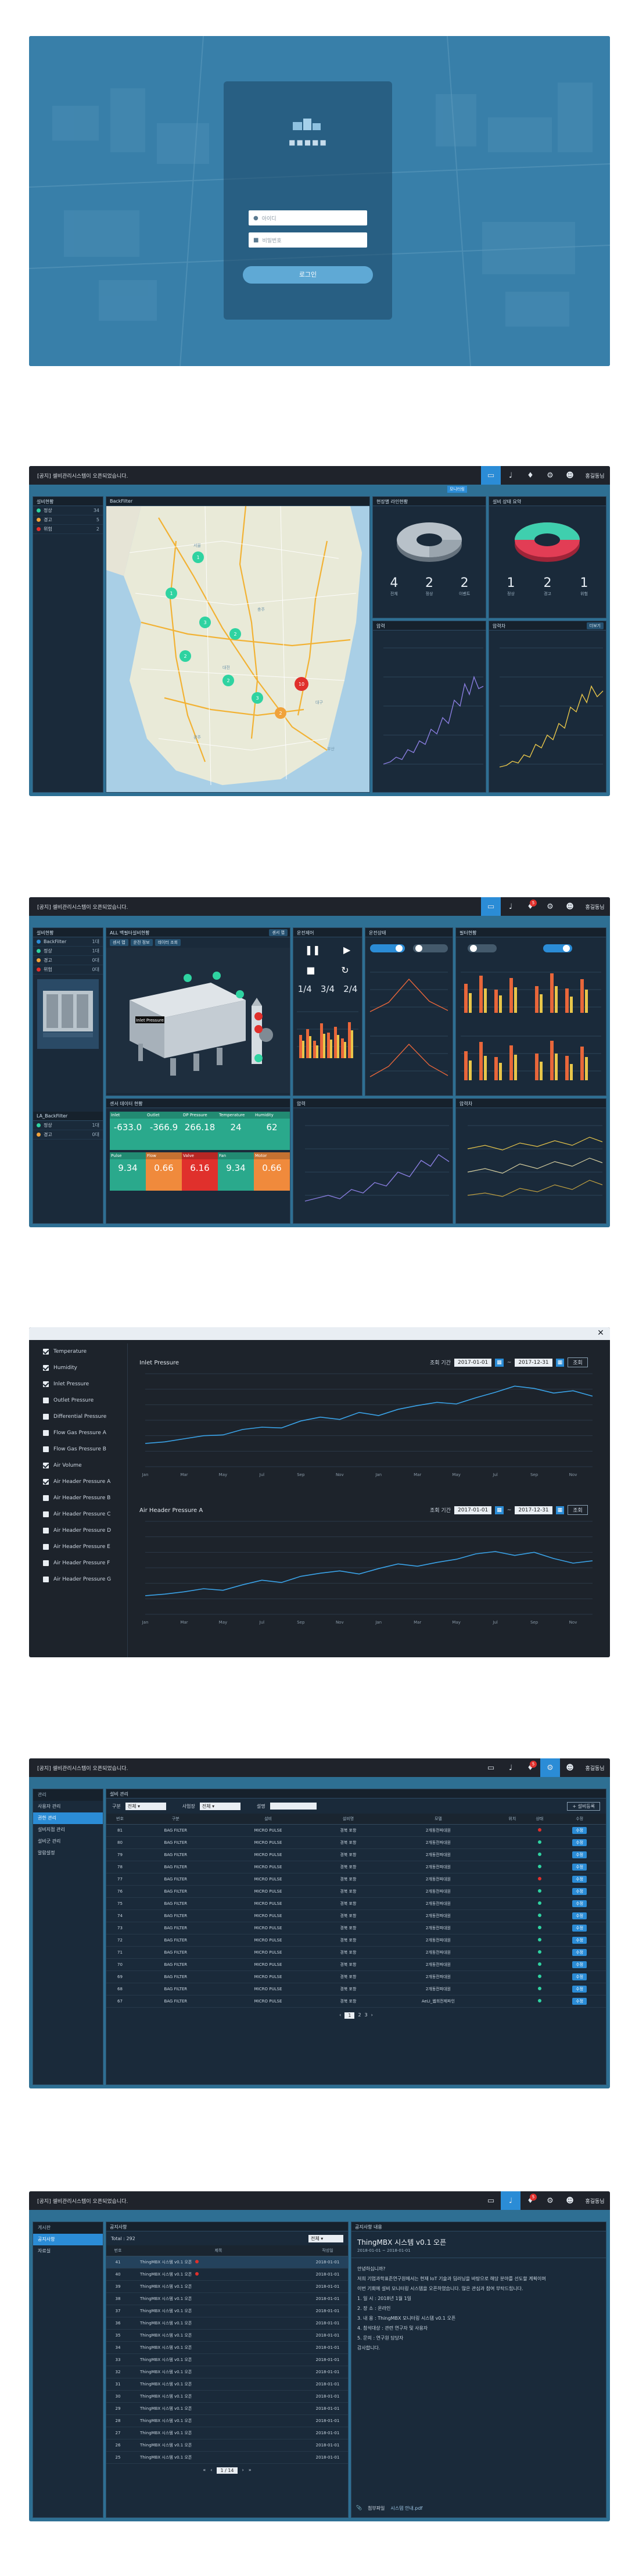 This screenshot has width=639, height=2576. I want to click on sensor-tile: Pulse 9.34, so click(128, 1171).